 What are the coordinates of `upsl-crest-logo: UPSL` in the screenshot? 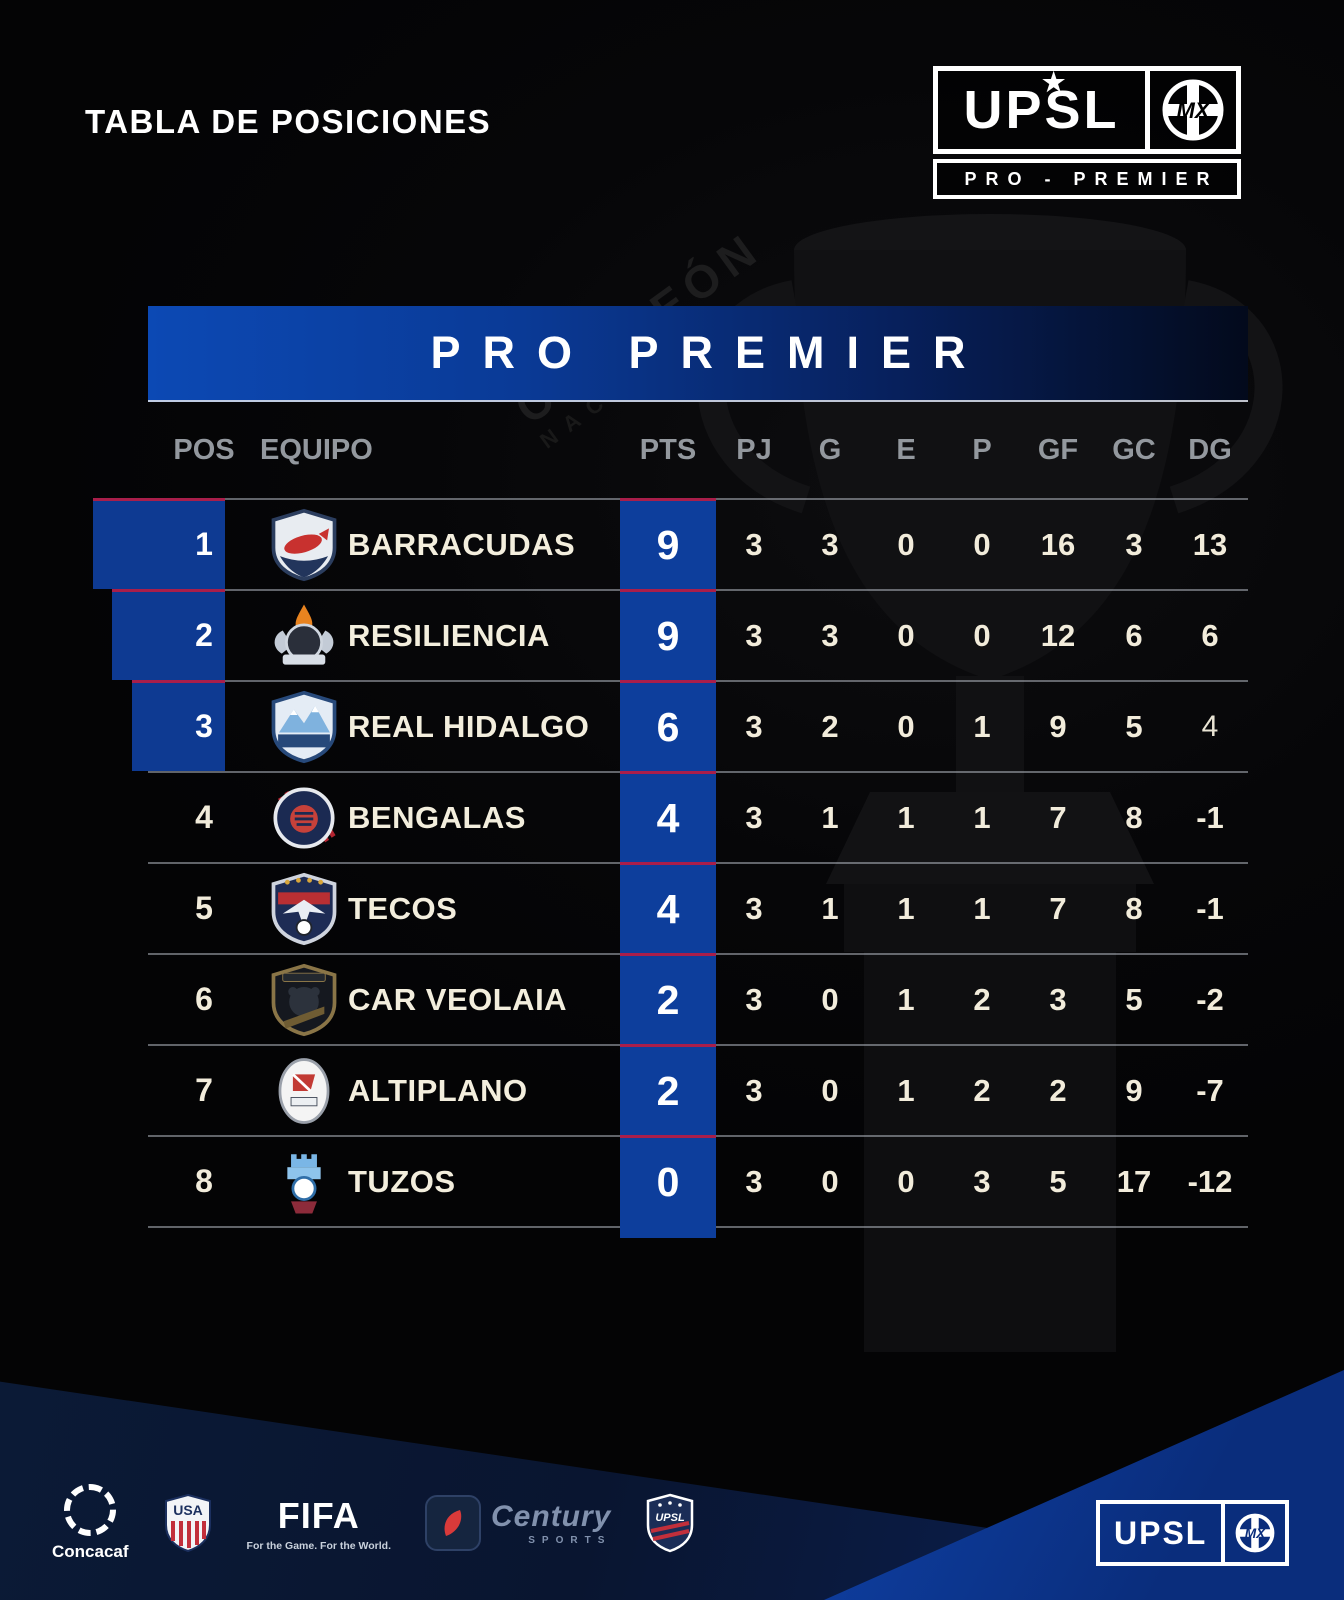 It's located at (670, 1523).